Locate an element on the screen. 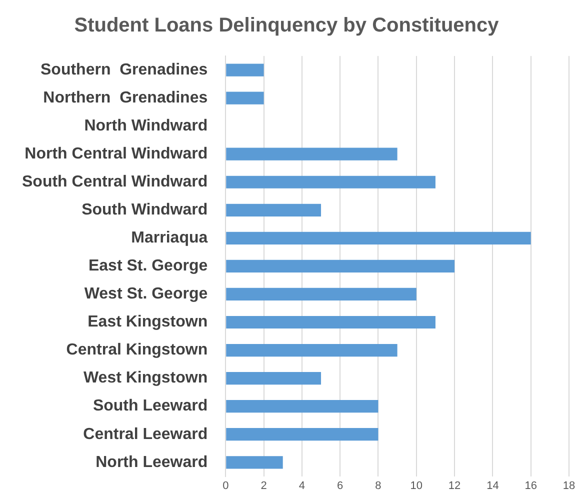  y-tick-label: Marriaqua is located at coordinates (169, 238).